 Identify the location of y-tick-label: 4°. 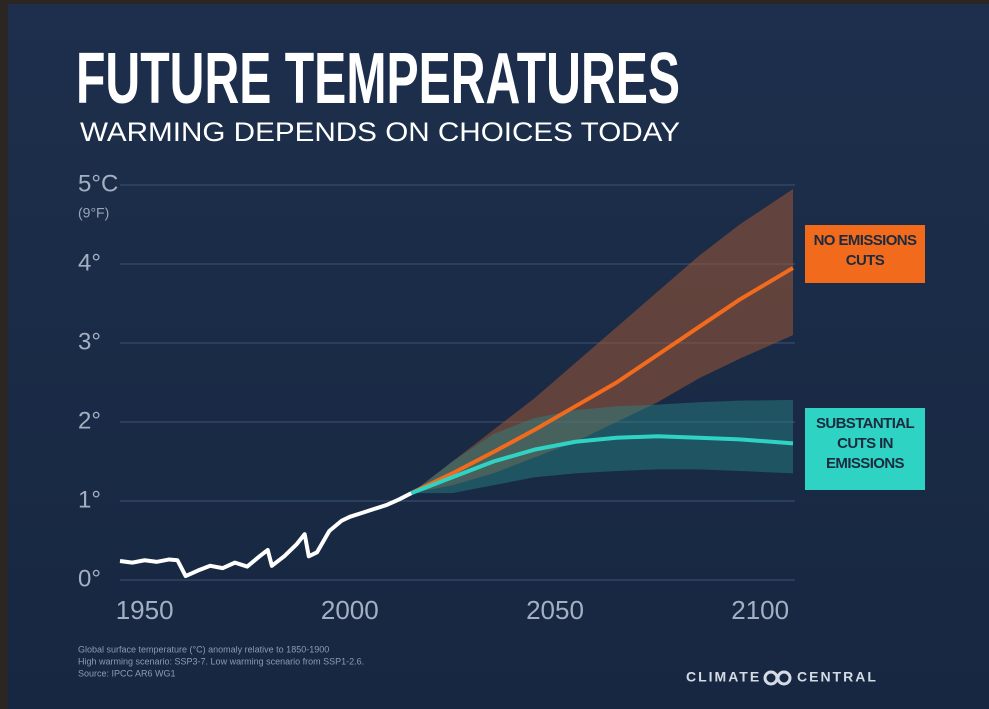
(89, 262).